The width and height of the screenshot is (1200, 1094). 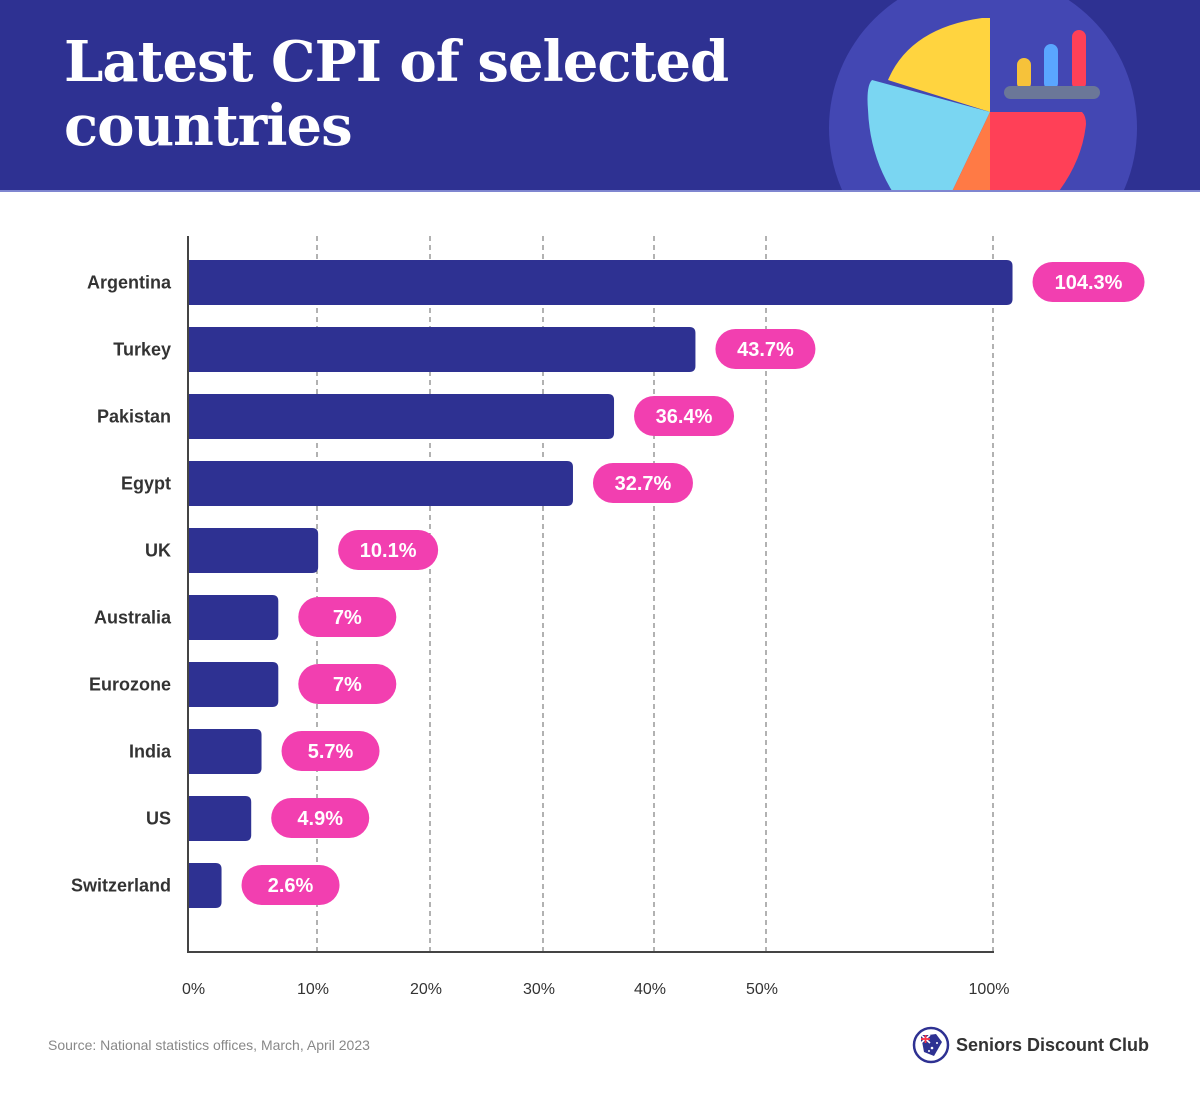 I want to click on value-label: 2.6%, so click(x=291, y=886).